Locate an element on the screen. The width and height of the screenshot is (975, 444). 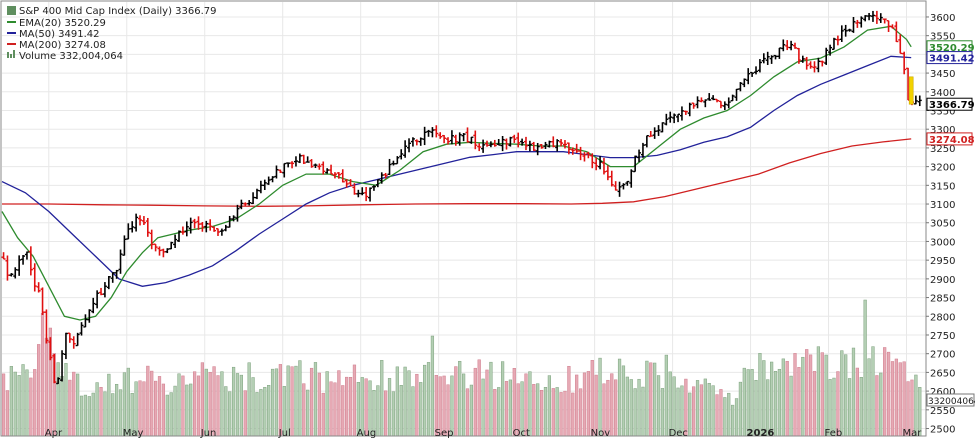
ma50-tag: 3491.42 is located at coordinates (950, 58).